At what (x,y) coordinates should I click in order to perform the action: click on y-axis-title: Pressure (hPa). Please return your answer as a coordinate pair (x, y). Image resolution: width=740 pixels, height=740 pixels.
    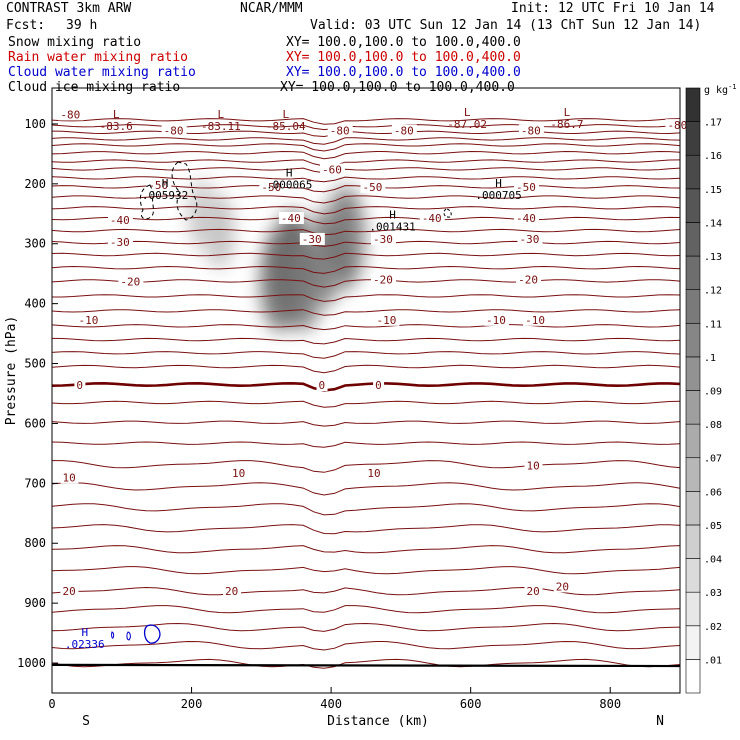
    Looking at the image, I should click on (11, 371).